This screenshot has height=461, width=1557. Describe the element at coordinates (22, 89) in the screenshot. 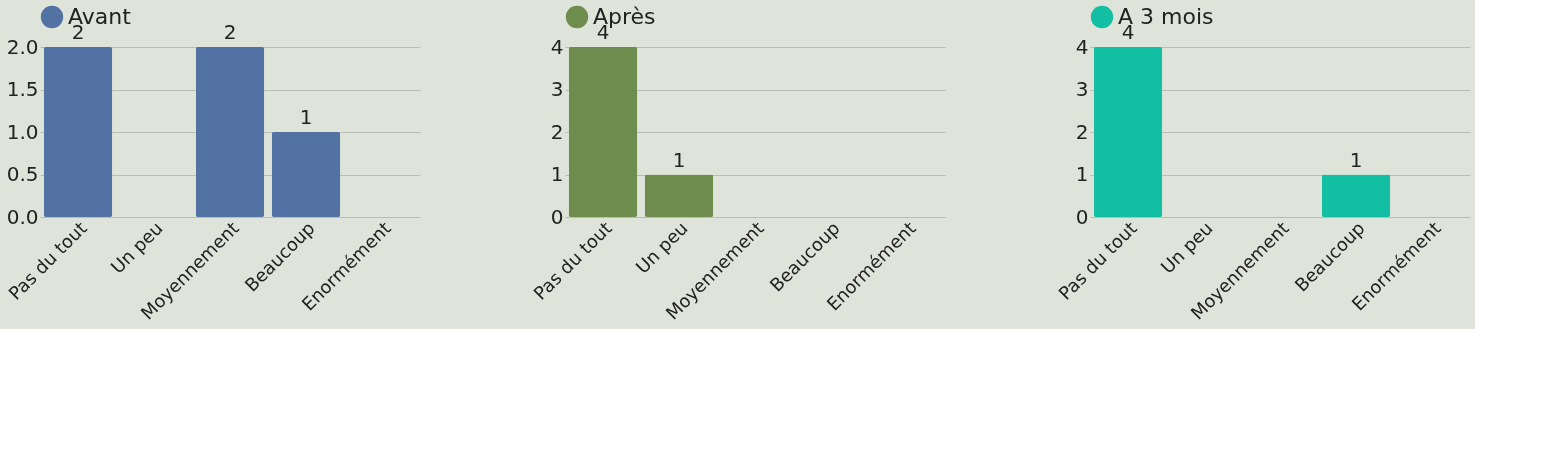

I see `y-tick-label: 1.5` at that location.